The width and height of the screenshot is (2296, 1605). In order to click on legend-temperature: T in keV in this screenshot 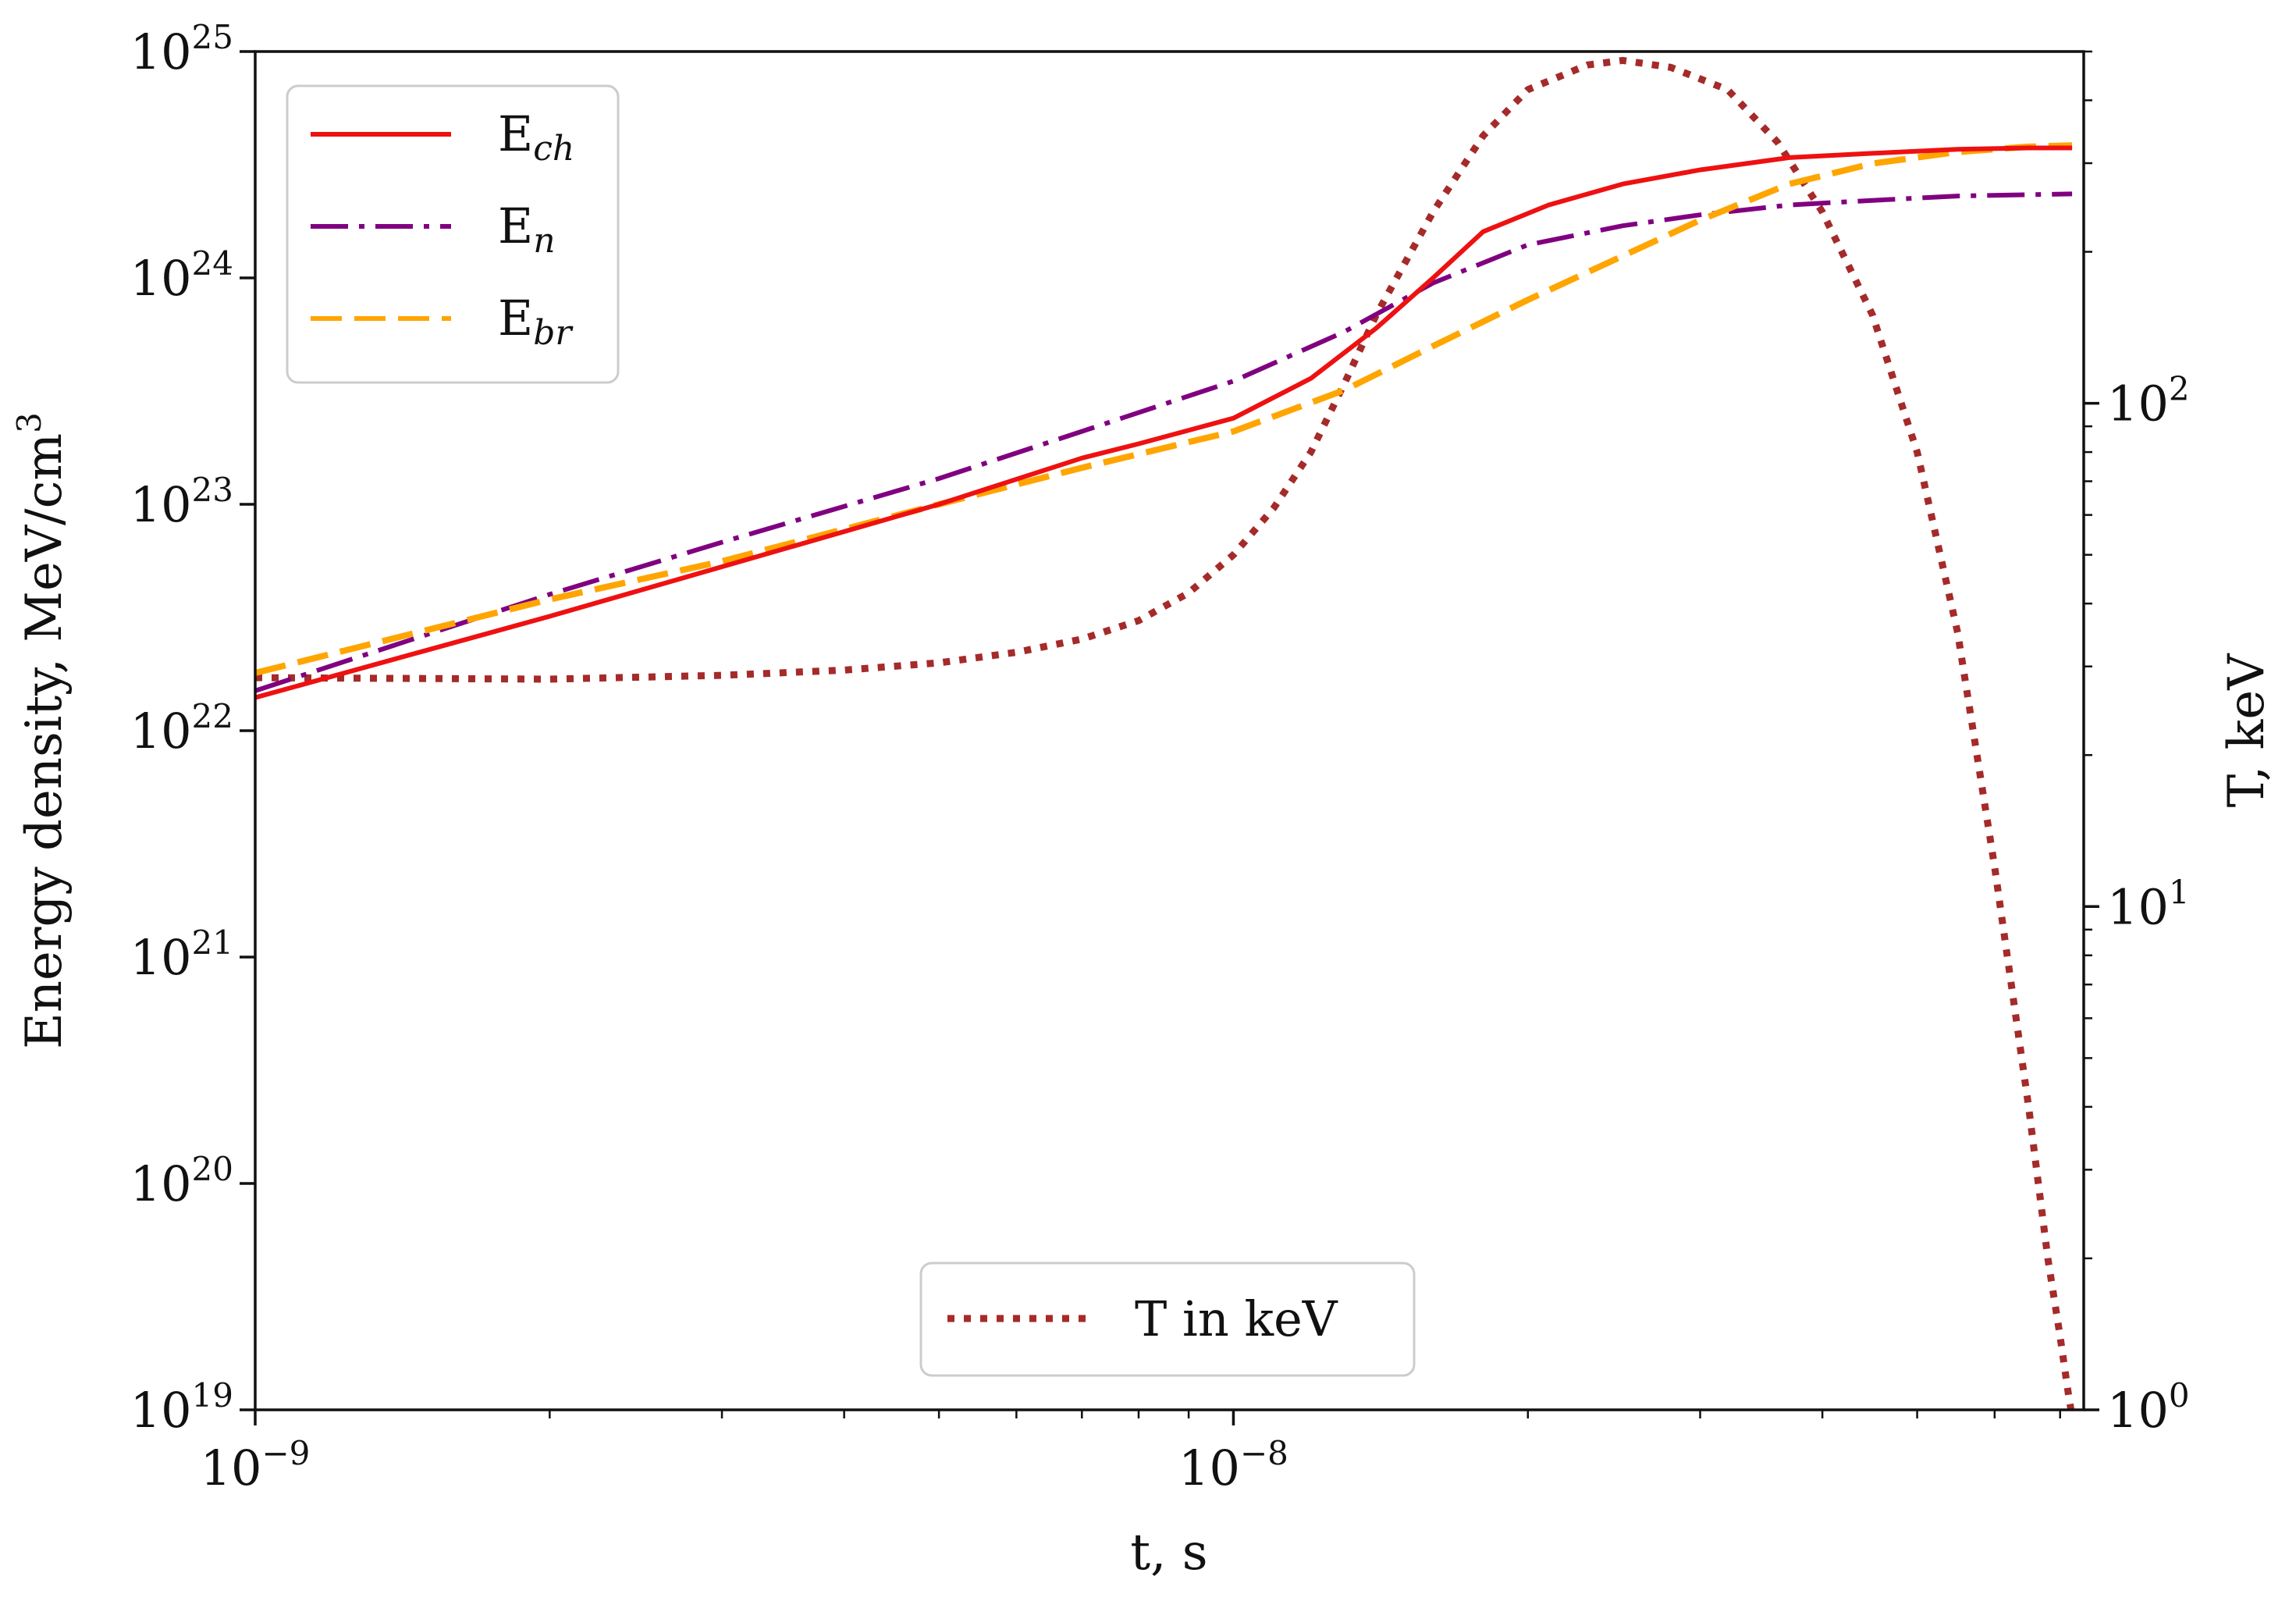, I will do `click(1167, 1319)`.